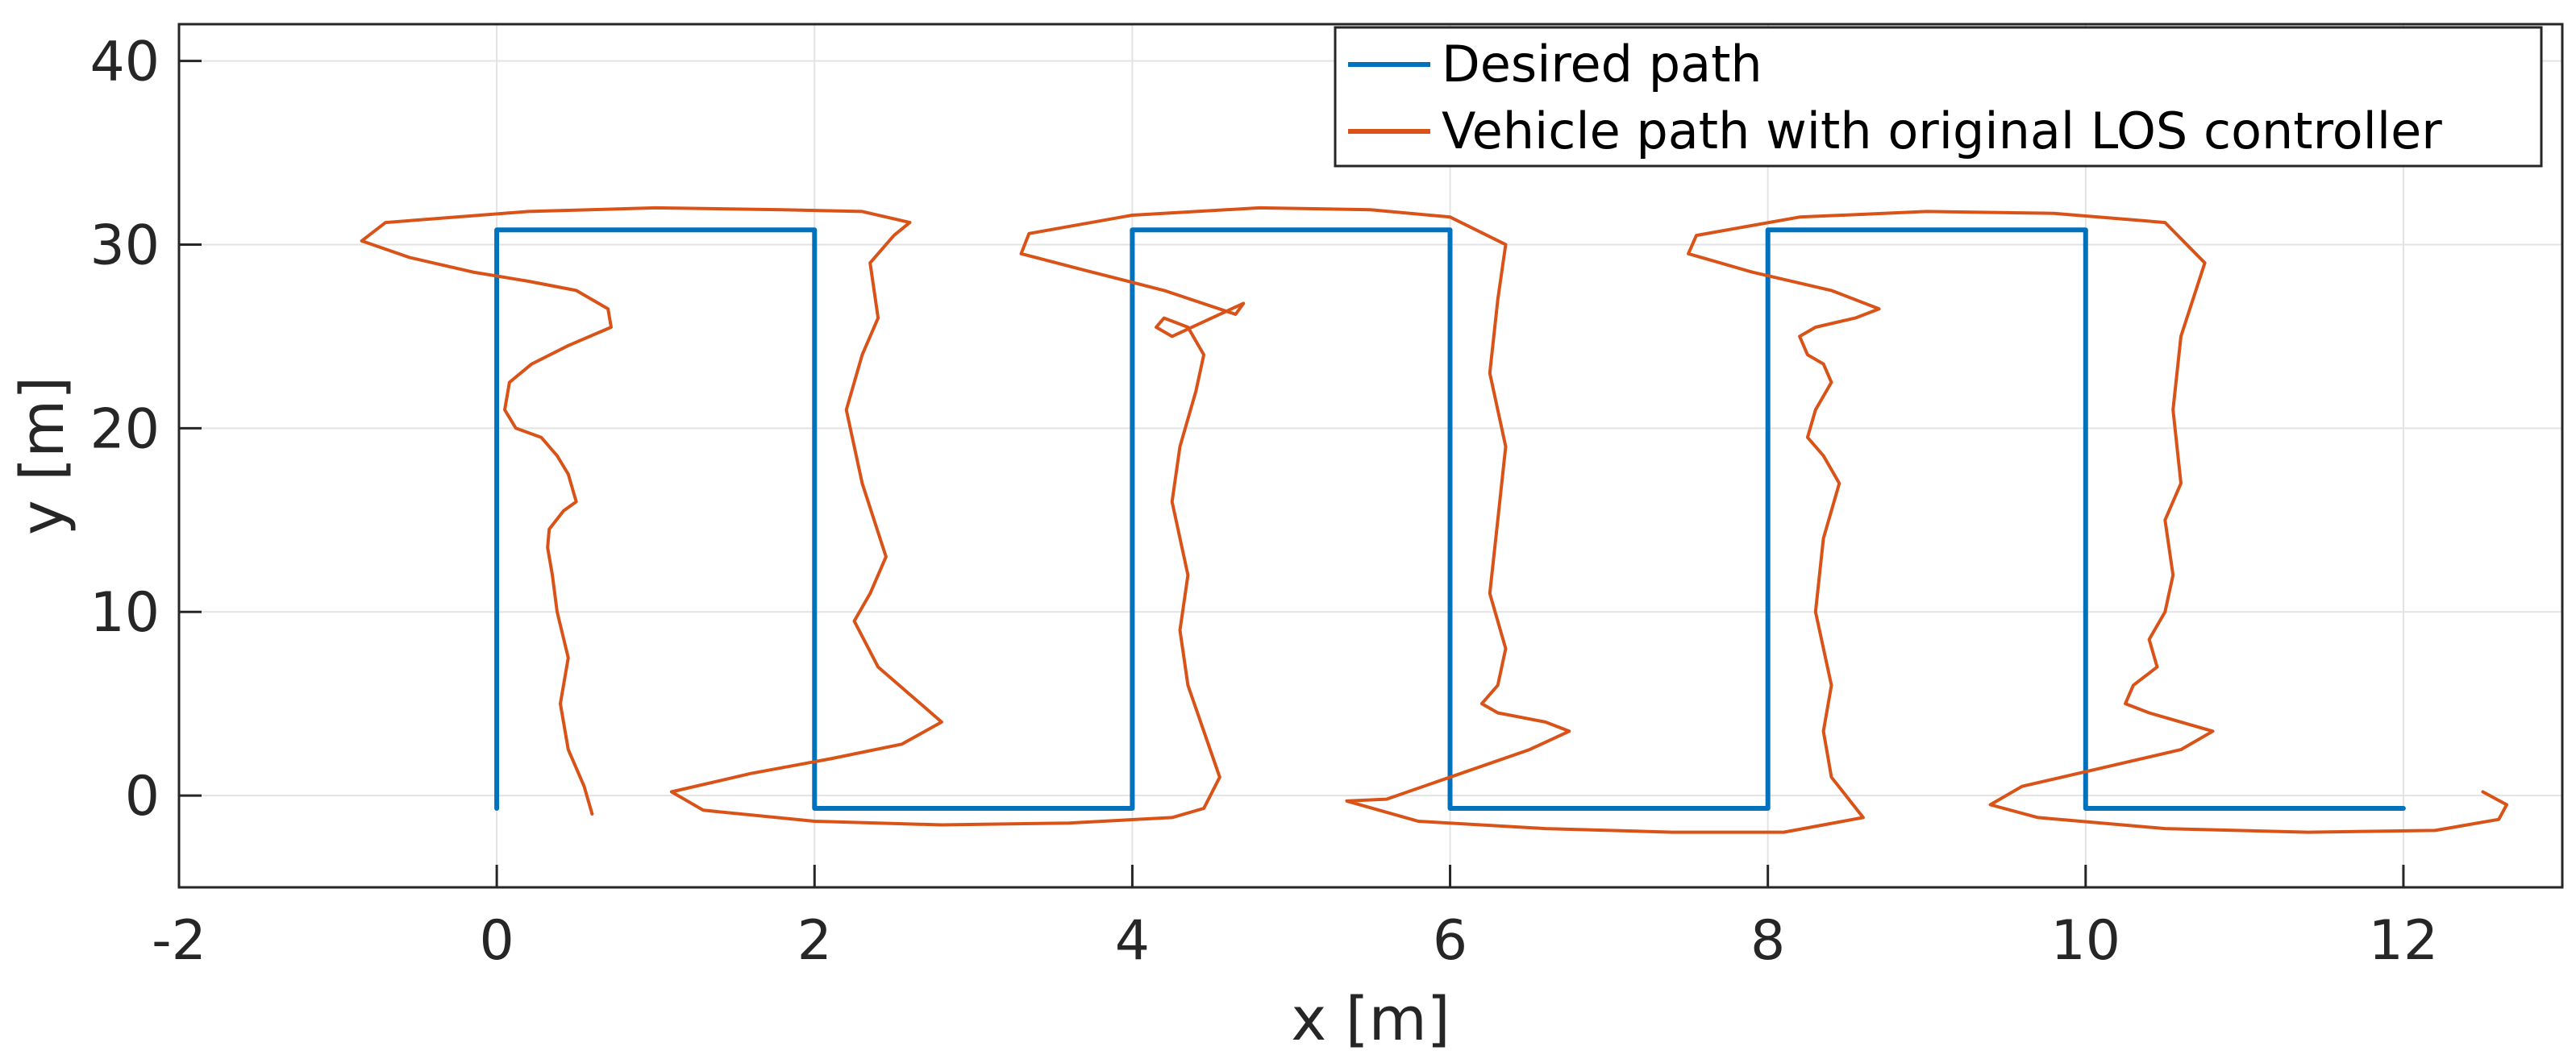 This screenshot has height=1059, width=2576. Describe the element at coordinates (124, 245) in the screenshot. I see `y-tick-label: 30` at that location.